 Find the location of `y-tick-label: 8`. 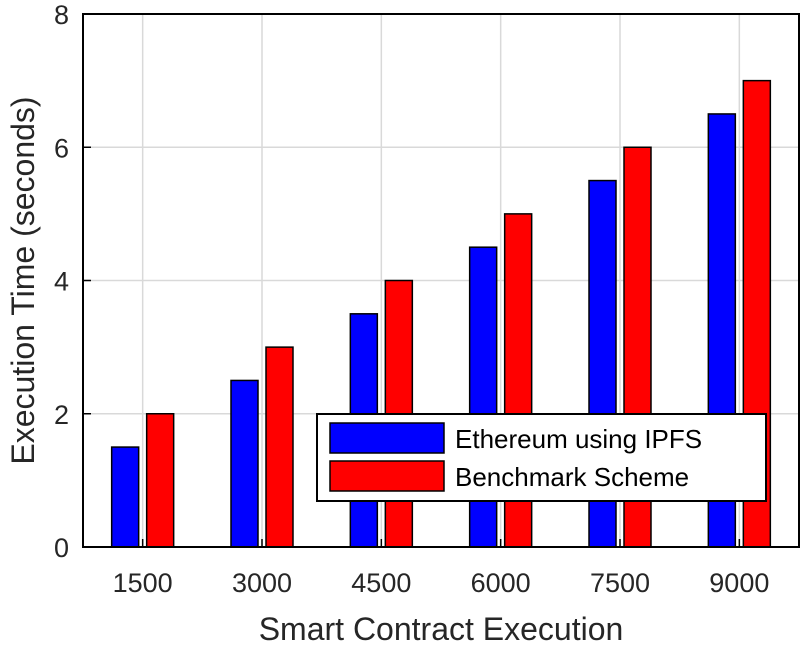

y-tick-label: 8 is located at coordinates (61, 15).